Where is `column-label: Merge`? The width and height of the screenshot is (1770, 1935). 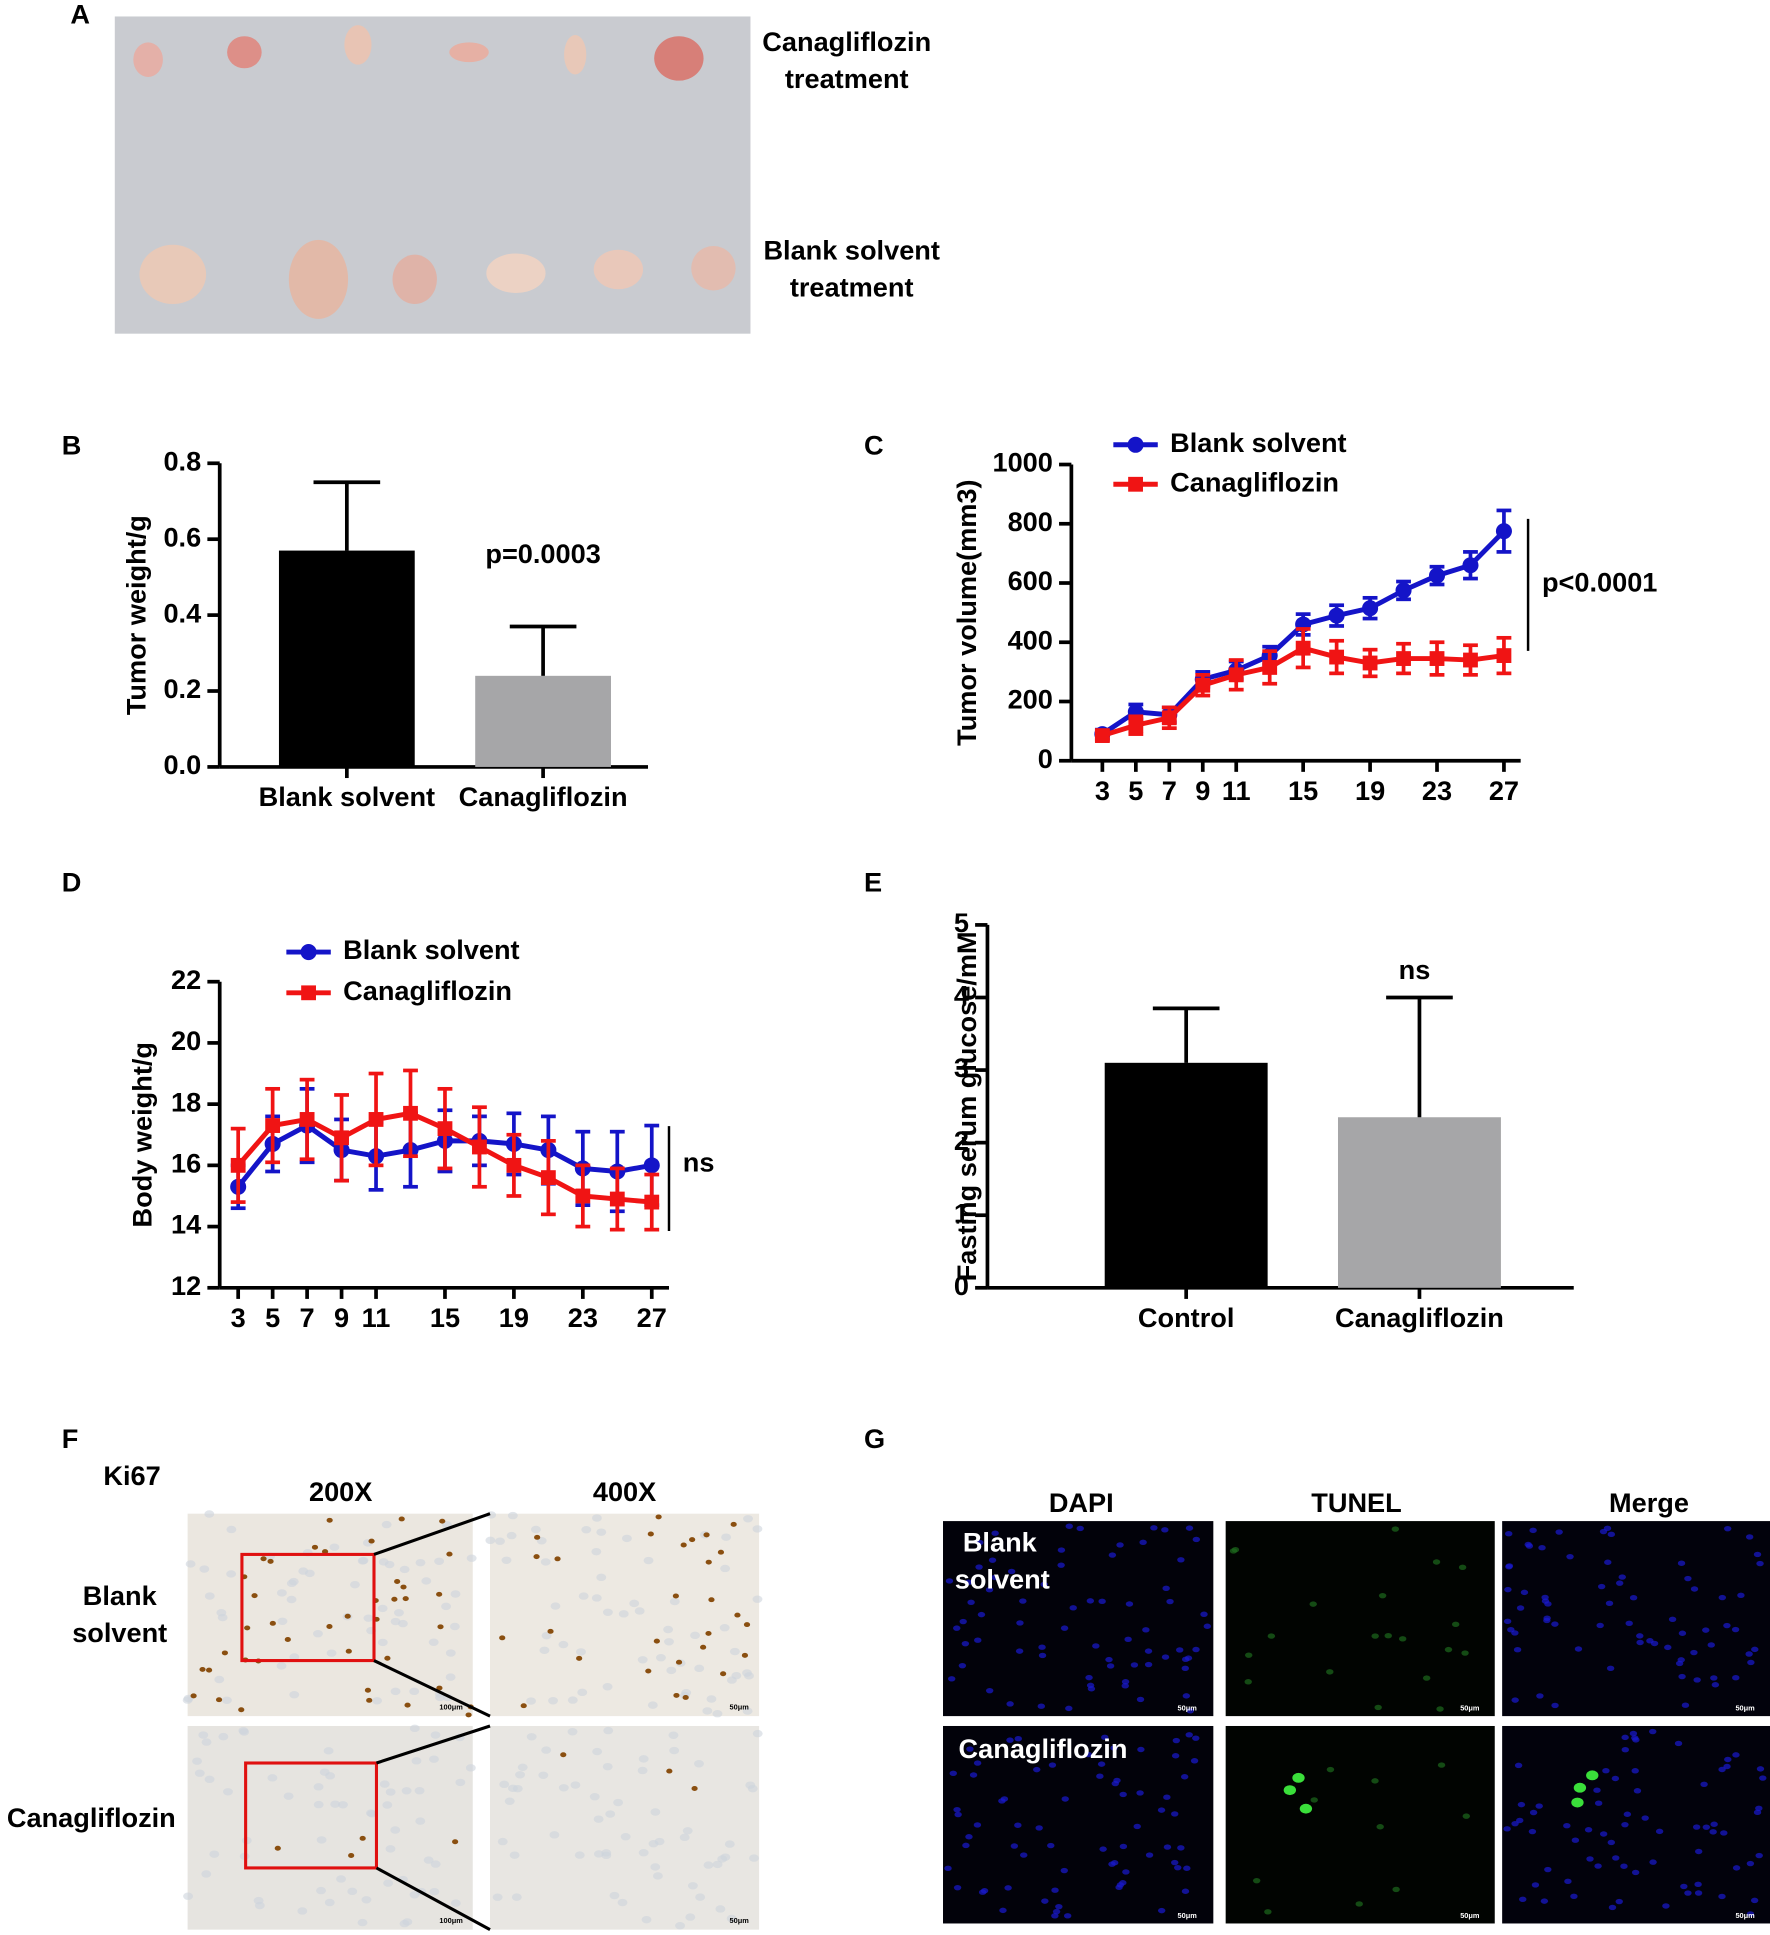
column-label: Merge is located at coordinates (1649, 1502).